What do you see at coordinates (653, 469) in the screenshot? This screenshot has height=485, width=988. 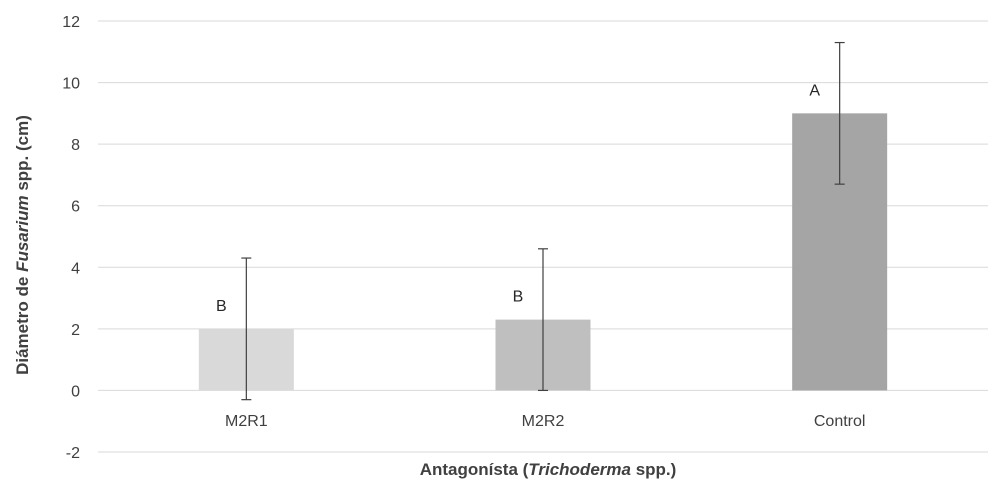 I see `x-axis-title-suffix: spp.)` at bounding box center [653, 469].